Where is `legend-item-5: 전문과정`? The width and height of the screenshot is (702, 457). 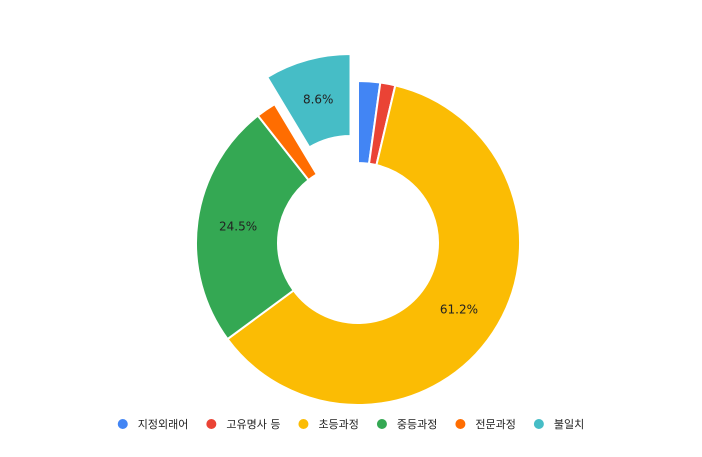
legend-item-5: 전문과정 is located at coordinates (485, 424).